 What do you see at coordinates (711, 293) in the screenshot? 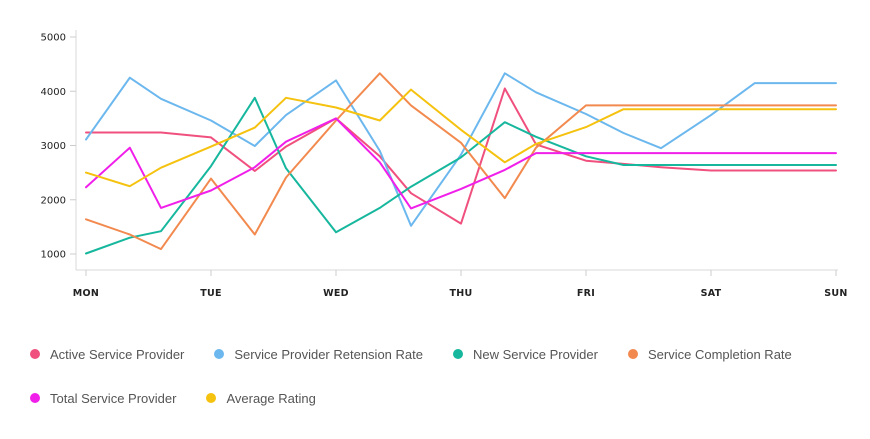
I see `x-tick-label: SAT` at bounding box center [711, 293].